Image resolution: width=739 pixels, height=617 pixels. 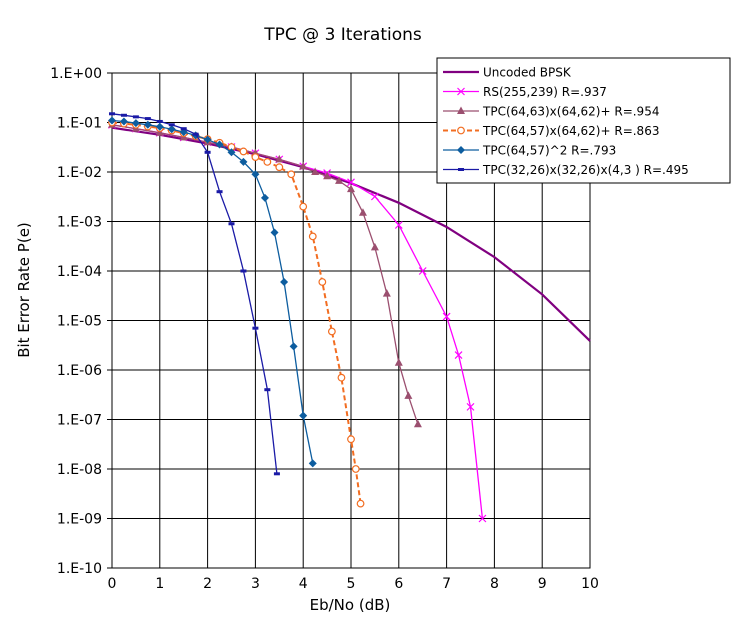 I want to click on y-tick-label: 1.E-03, so click(x=79, y=223).